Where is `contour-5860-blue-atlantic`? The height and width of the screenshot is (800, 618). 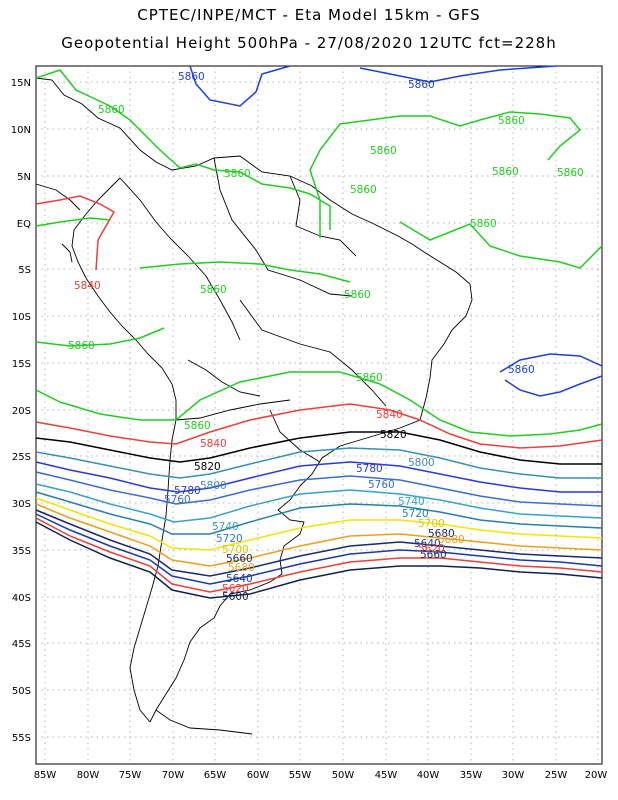
contour-5860-blue-atlantic is located at coordinates (551, 375).